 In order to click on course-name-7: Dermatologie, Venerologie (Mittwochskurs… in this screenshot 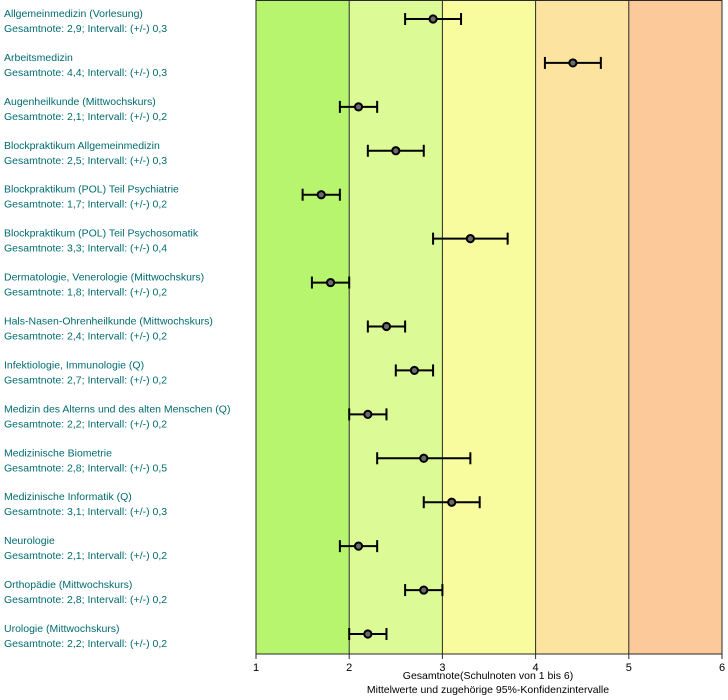, I will do `click(104, 278)`.